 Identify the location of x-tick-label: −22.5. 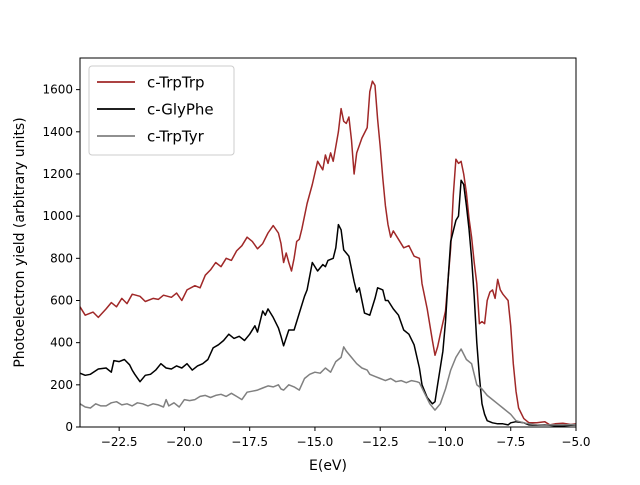
(119, 442).